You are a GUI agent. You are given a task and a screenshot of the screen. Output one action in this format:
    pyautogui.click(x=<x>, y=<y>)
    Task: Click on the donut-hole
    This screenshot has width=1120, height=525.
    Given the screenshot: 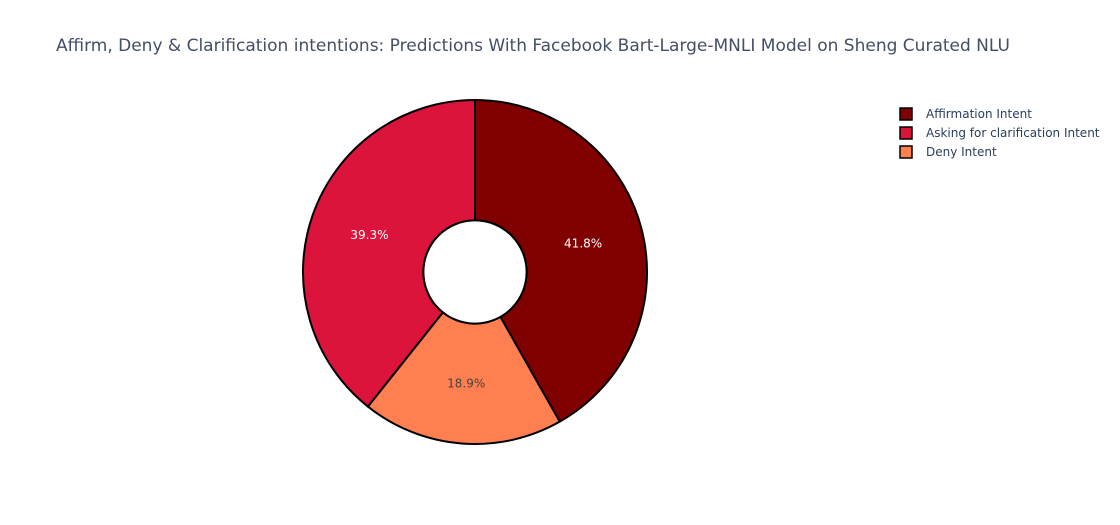 What is the action you would take?
    pyautogui.click(x=475, y=272)
    